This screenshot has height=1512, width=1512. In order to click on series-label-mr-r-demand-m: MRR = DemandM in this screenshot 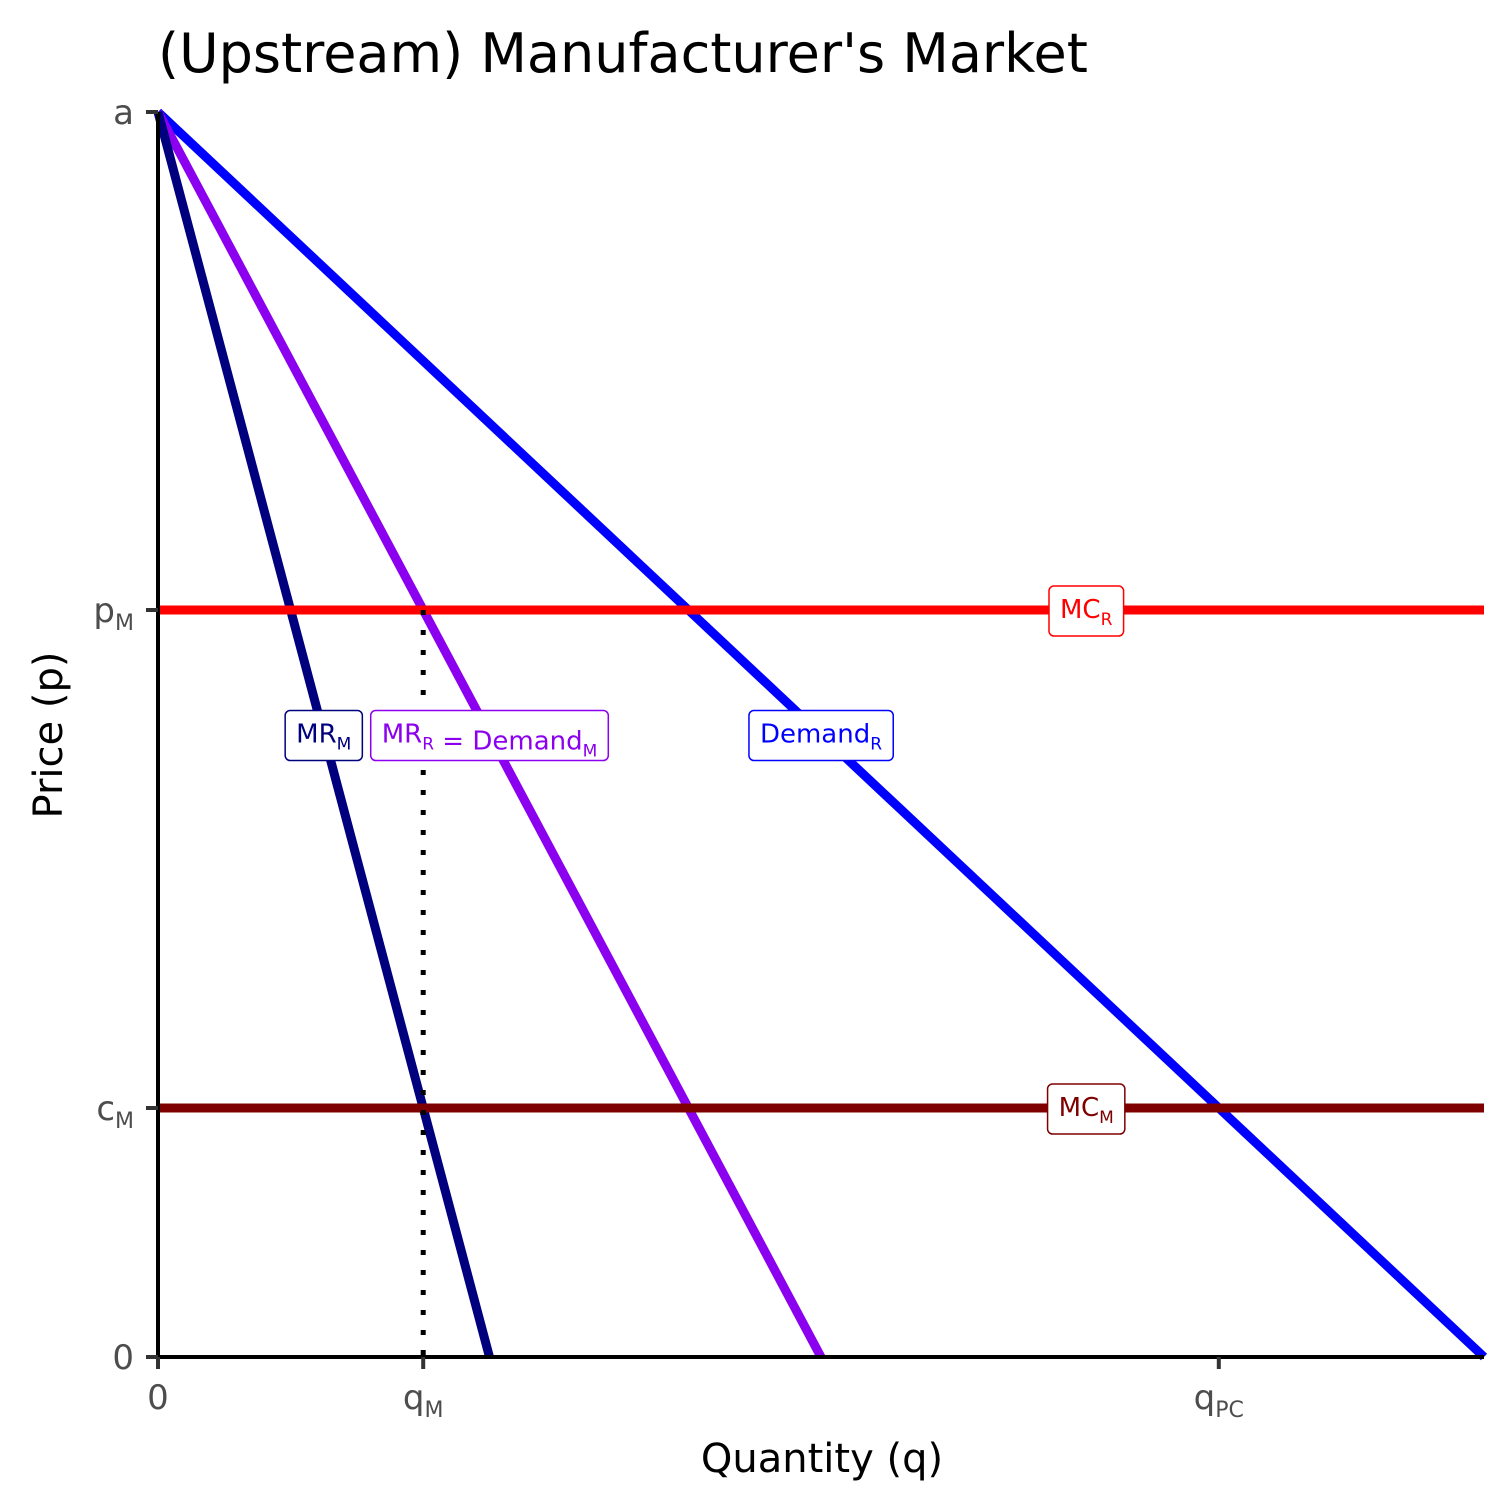, I will do `click(489, 735)`.